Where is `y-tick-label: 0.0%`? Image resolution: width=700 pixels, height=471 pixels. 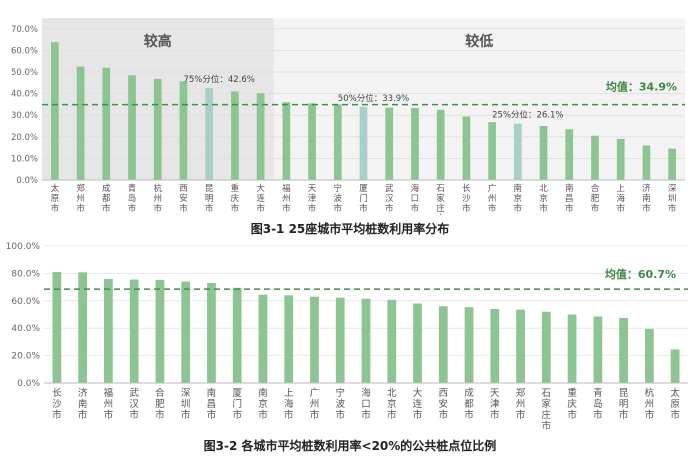 y-tick-label: 0.0% is located at coordinates (27, 181).